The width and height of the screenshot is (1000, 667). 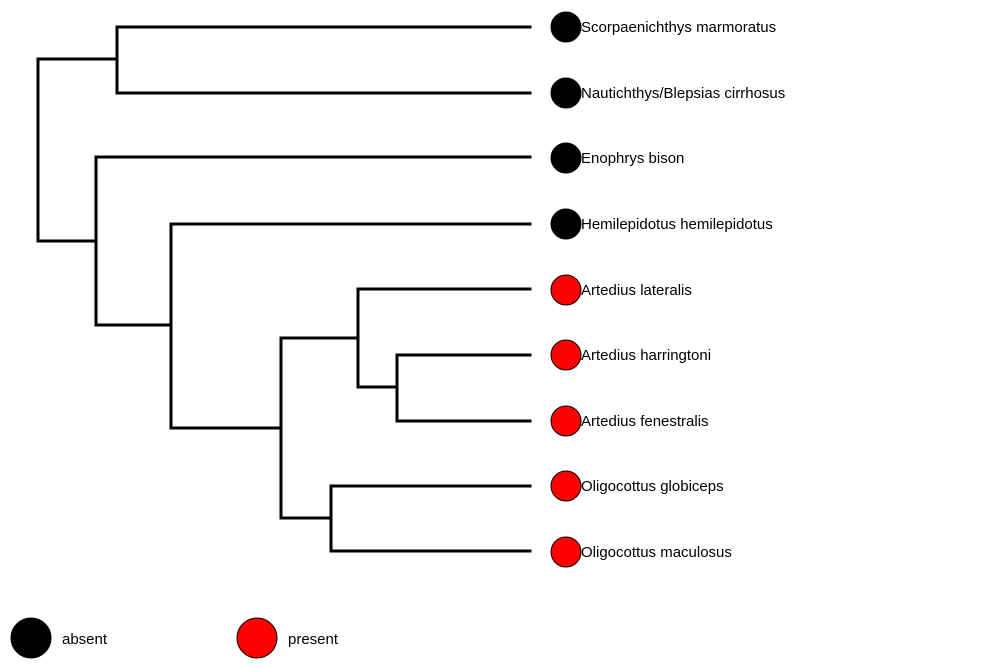 What do you see at coordinates (677, 224) in the screenshot?
I see `tip-label-4: Hemilepidotus hemilepidotus` at bounding box center [677, 224].